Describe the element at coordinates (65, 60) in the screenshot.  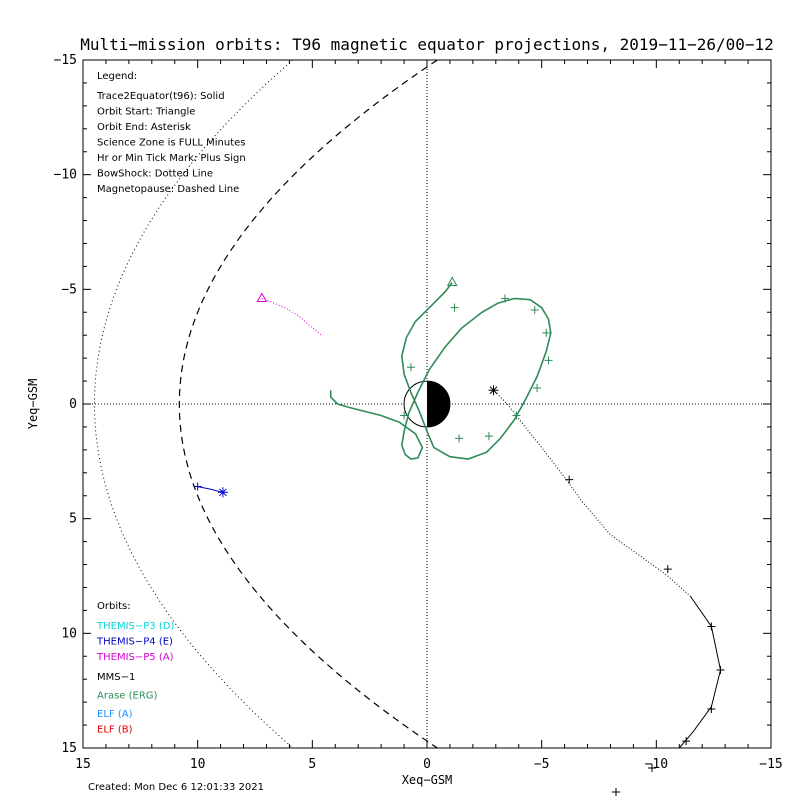
I see `y-tick-label: −15` at that location.